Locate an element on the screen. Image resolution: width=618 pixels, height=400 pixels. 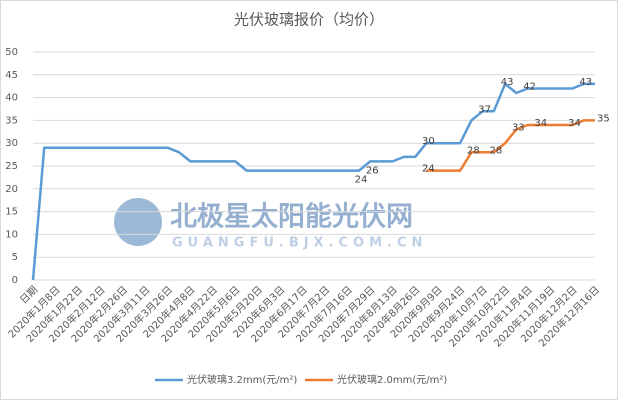
y-tick-label: 40 is located at coordinates (11, 98).